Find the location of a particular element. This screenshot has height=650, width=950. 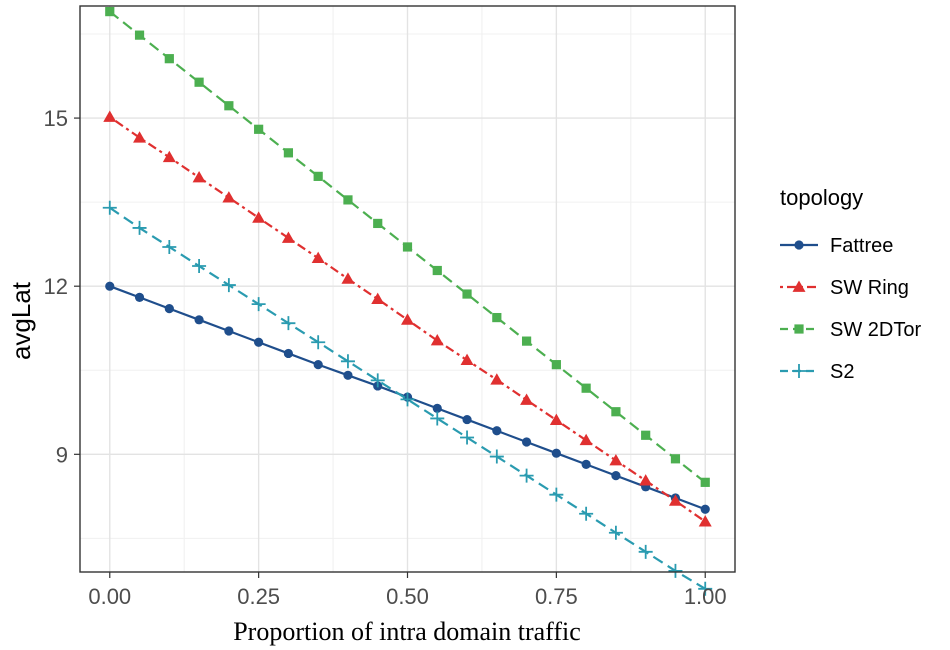

y-tick-label: 9 is located at coordinates (62, 454).